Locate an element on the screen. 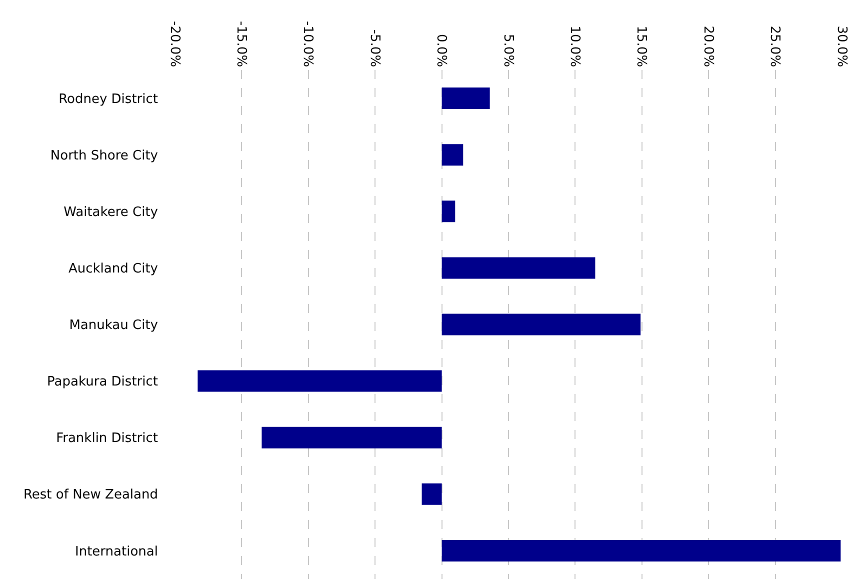  y-tick-label: Auckland City is located at coordinates (113, 268).